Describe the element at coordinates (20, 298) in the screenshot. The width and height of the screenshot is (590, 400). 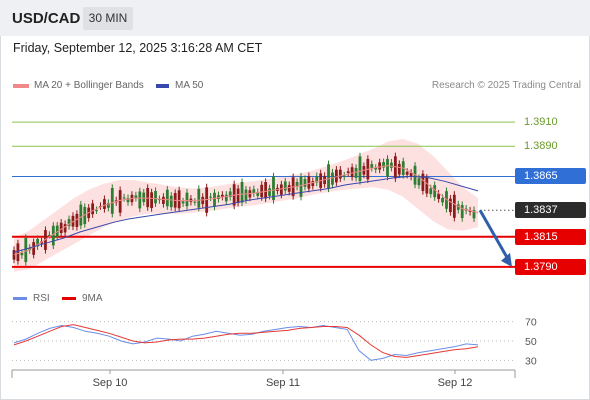
I see `rsi-legend-swatch` at that location.